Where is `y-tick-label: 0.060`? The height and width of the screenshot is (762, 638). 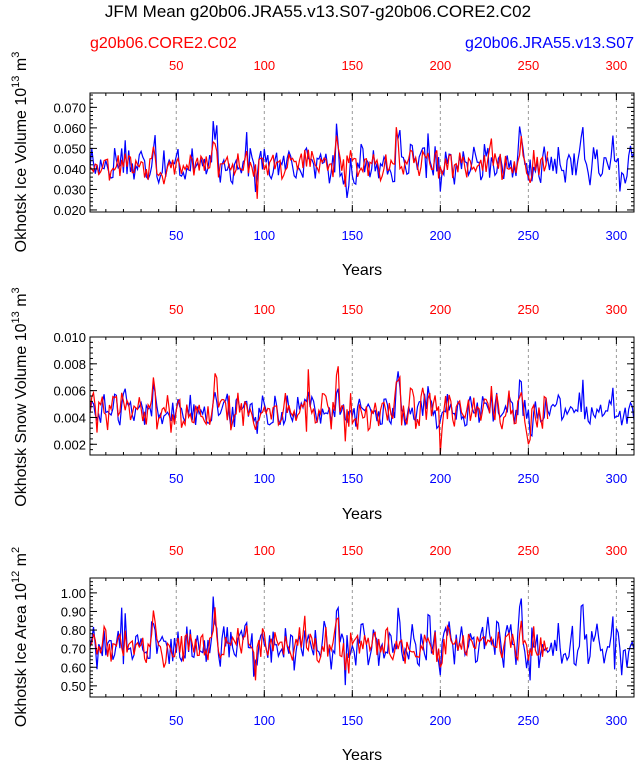
y-tick-label: 0.060 is located at coordinates (69, 128).